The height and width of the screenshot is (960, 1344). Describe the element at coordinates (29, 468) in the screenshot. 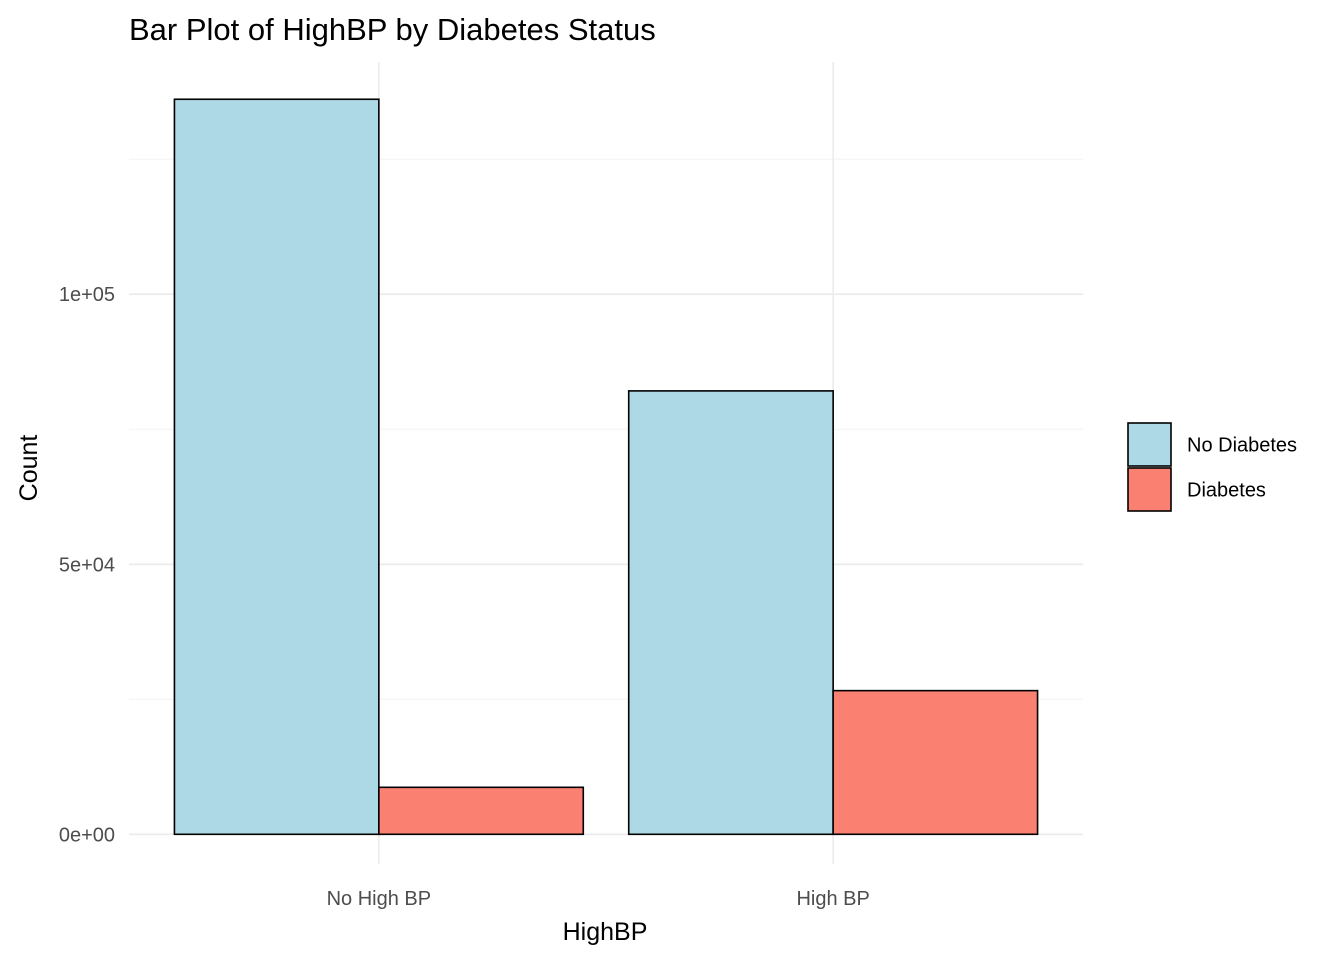

I see `y-axis-title: Count` at that location.